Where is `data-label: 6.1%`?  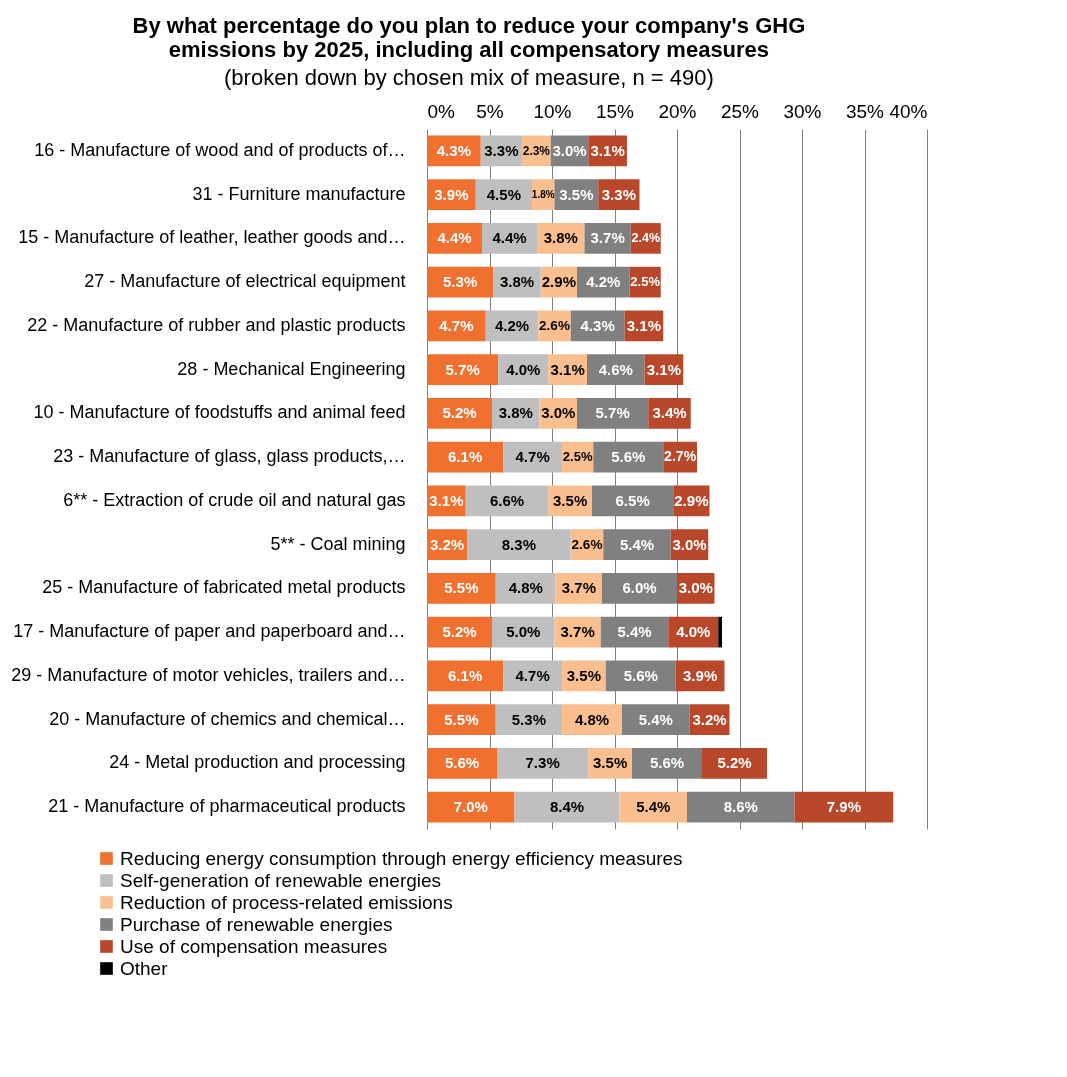 data-label: 6.1% is located at coordinates (465, 457).